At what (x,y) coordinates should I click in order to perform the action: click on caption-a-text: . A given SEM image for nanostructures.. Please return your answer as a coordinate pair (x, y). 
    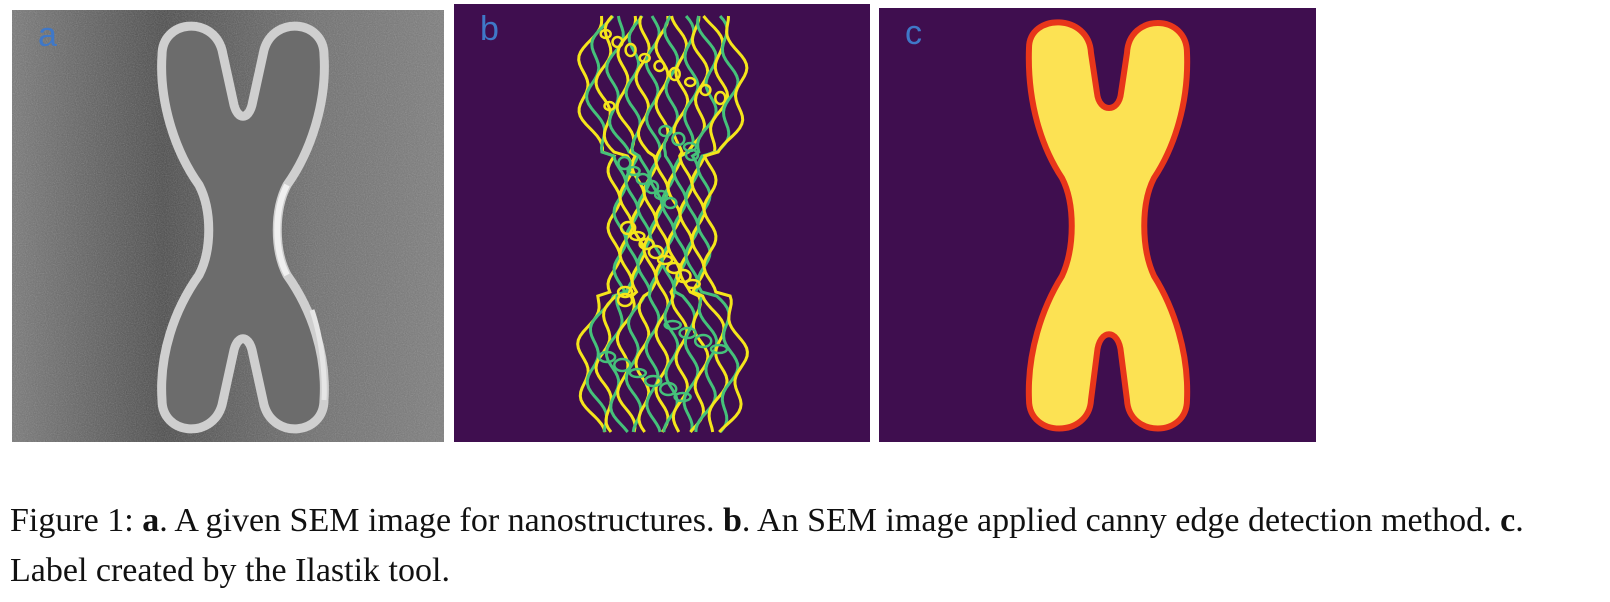
    Looking at the image, I should click on (441, 520).